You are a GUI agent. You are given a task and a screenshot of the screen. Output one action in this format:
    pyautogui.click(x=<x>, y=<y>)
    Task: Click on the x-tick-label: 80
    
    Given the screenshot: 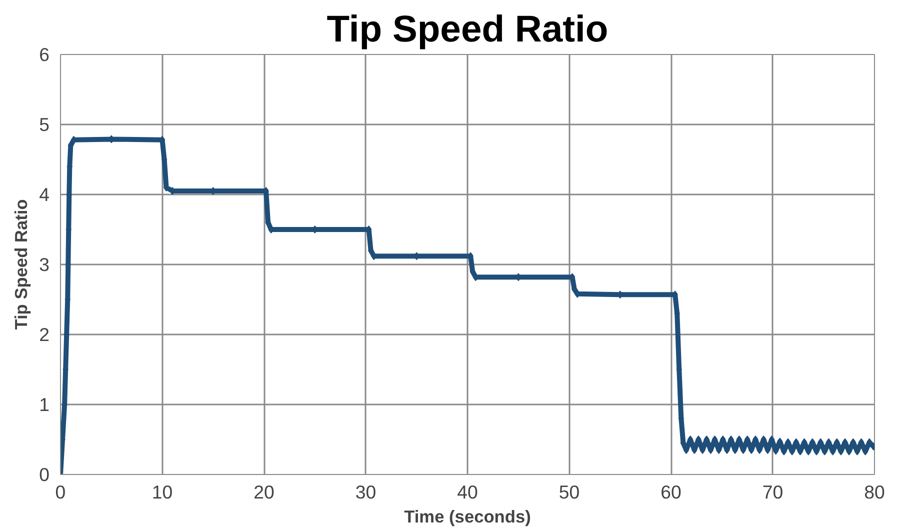 What is the action you would take?
    pyautogui.click(x=874, y=492)
    